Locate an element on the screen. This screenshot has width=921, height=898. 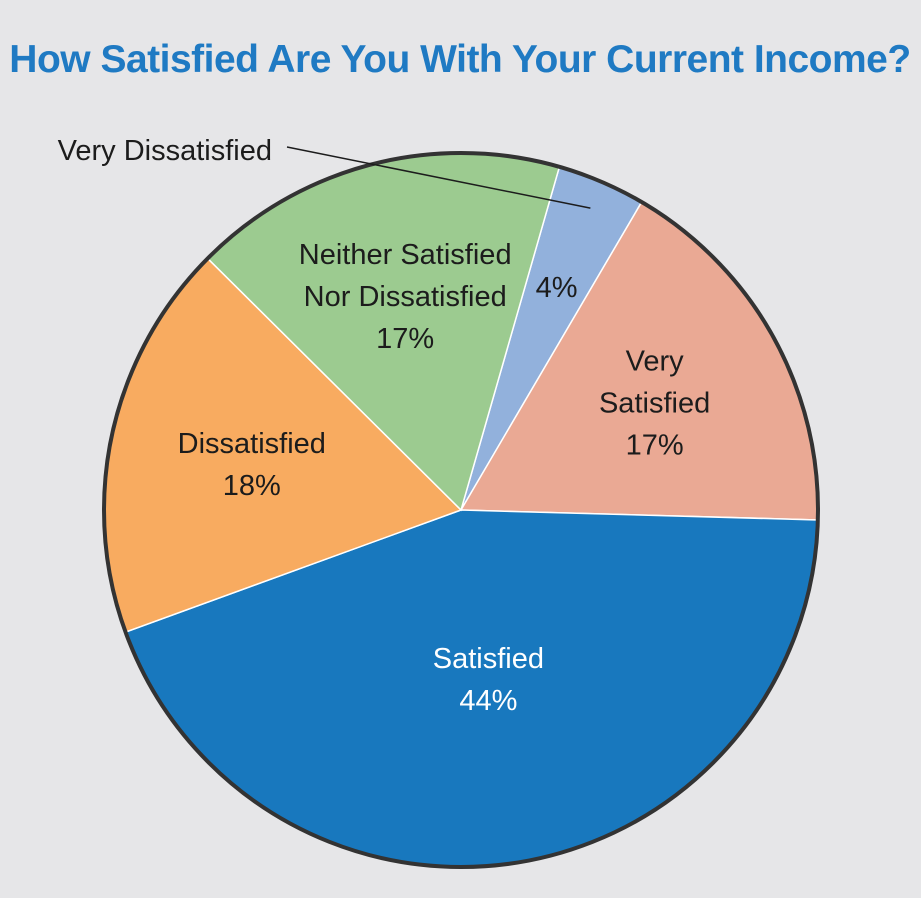
slice-label-satisfied: Satisfied 44% is located at coordinates (488, 680).